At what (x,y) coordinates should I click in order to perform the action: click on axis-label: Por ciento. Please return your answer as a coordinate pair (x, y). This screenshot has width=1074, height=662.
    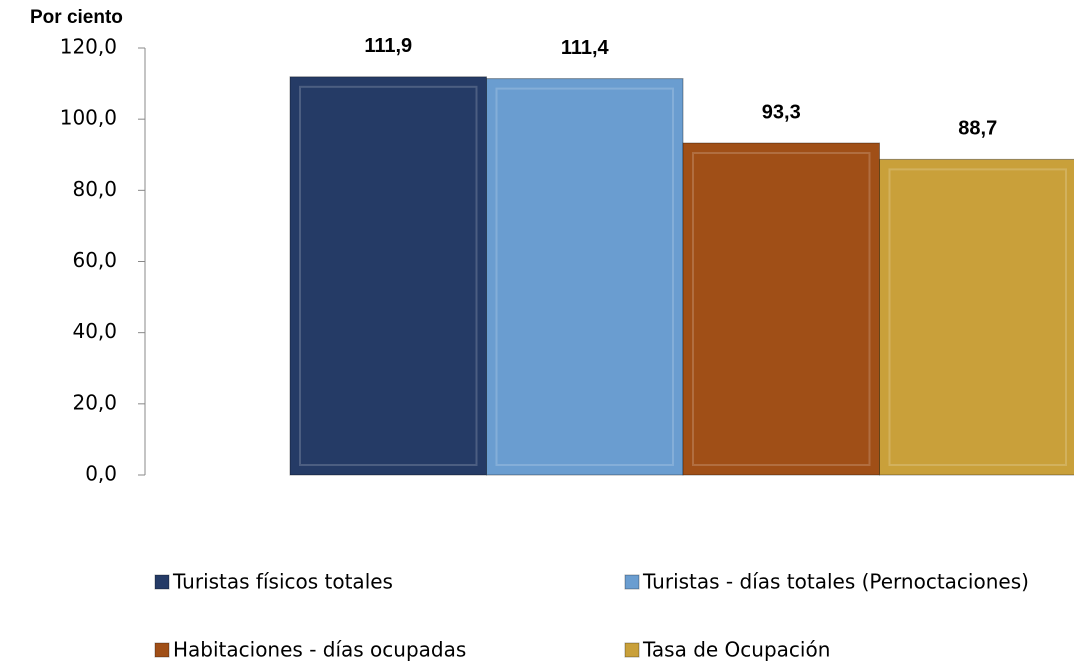
    Looking at the image, I should click on (76, 17).